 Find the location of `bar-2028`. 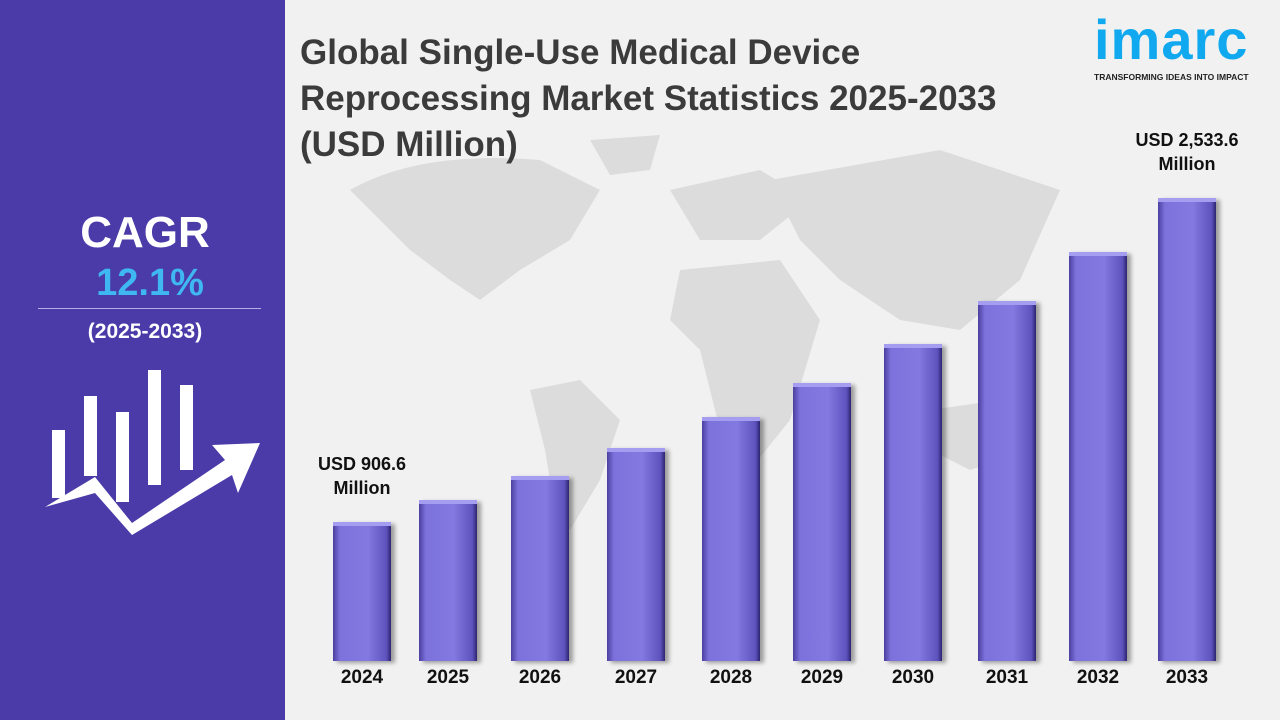

bar-2028 is located at coordinates (731, 539).